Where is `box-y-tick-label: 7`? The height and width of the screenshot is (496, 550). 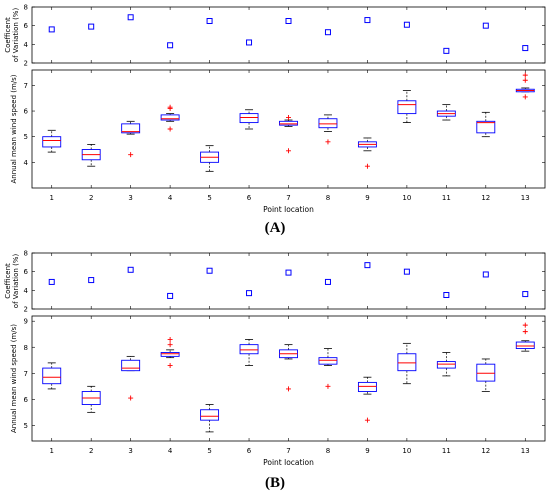 box-y-tick-label: 7 is located at coordinates (26, 374).